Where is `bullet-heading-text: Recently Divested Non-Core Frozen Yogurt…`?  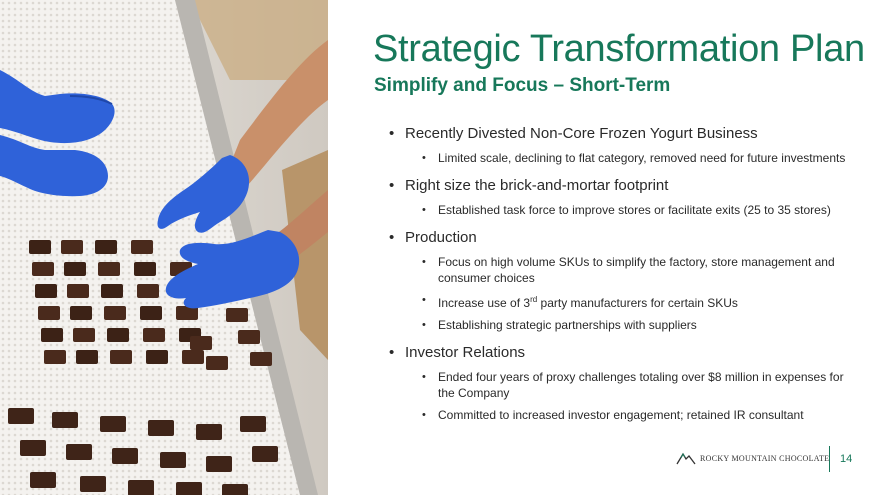 bullet-heading-text: Recently Divested Non-Core Frozen Yogurt… is located at coordinates (581, 133).